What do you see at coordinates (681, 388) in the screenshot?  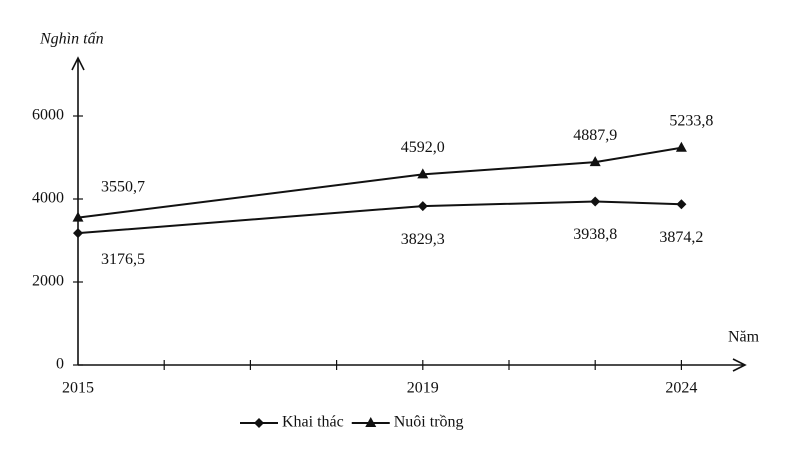 I see `x-tick-label: 2024` at bounding box center [681, 388].